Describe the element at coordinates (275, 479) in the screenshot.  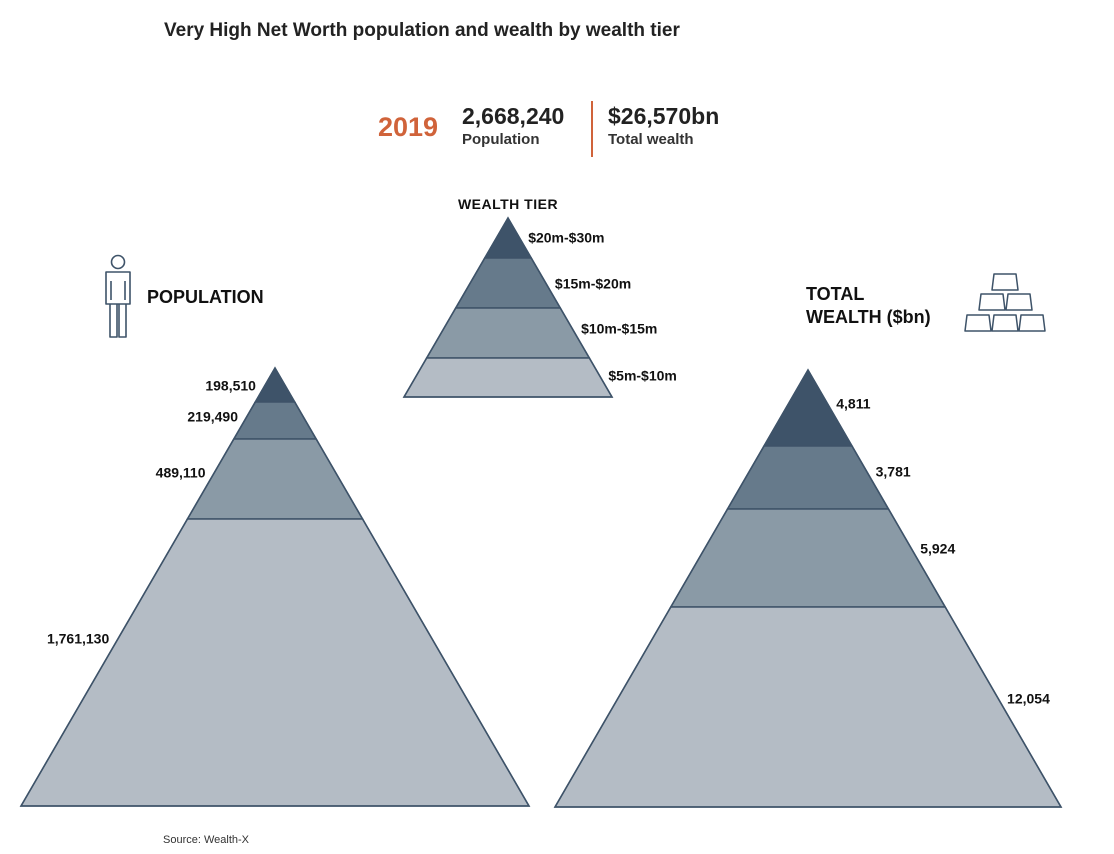
I see `population-tier-10-15m-segment` at that location.